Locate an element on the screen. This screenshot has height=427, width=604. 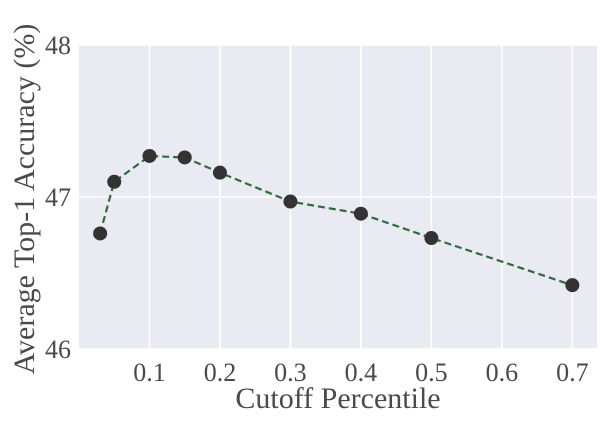
x-tick-label-6: 0.7 is located at coordinates (572, 372).